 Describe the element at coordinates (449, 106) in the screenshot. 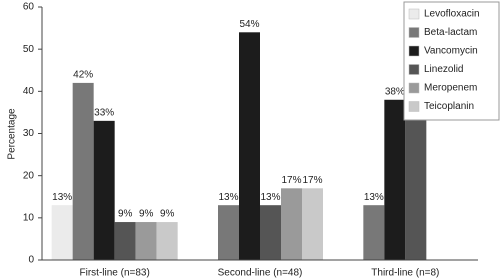

I see `legend-label: Teicoplanin` at that location.